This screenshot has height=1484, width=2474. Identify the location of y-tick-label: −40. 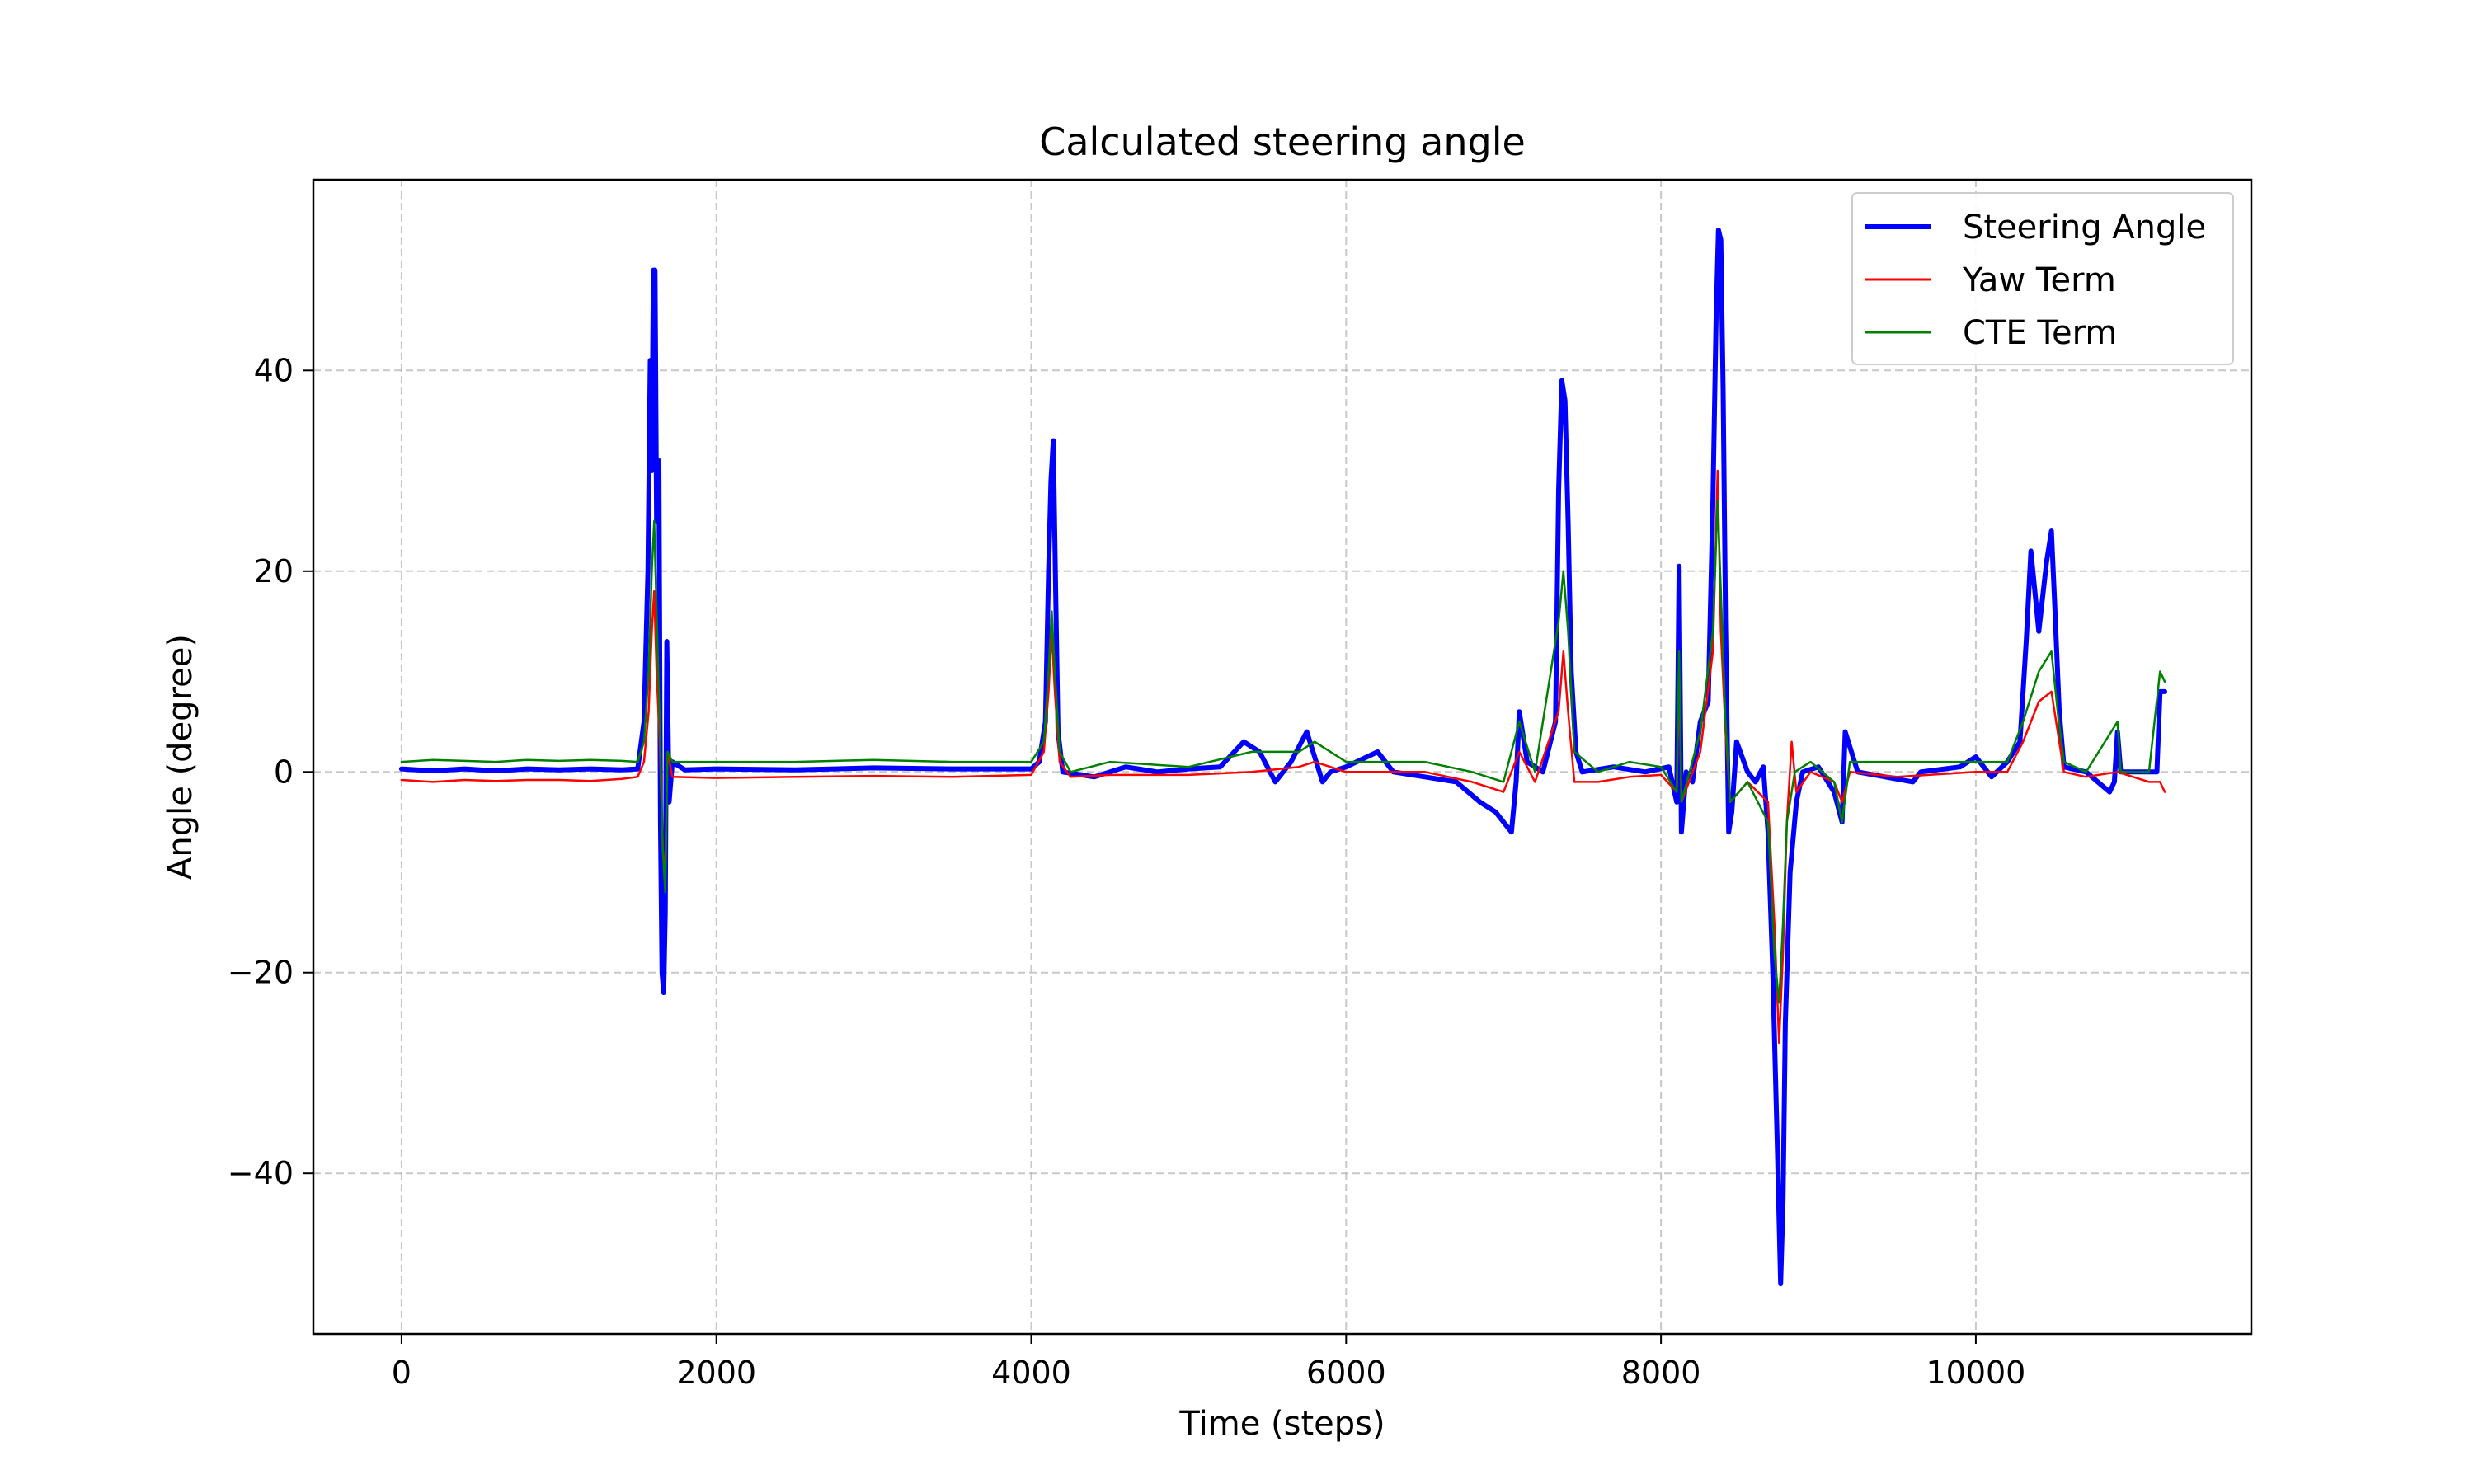
(261, 1173).